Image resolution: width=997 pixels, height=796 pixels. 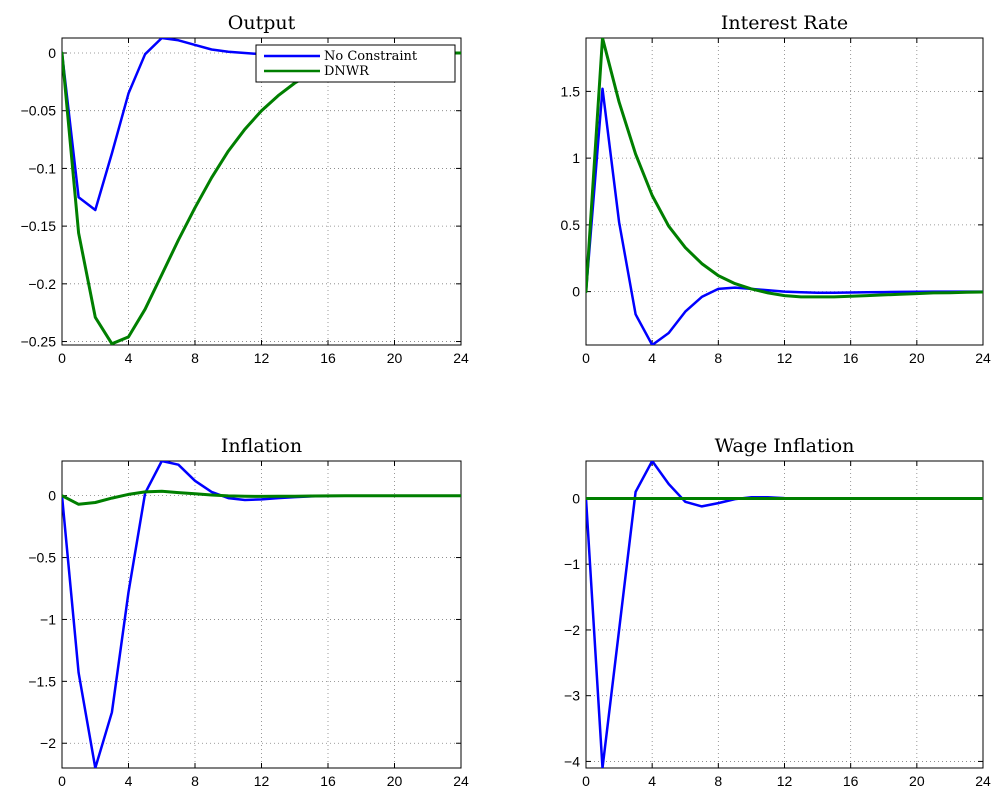 What do you see at coordinates (571, 225) in the screenshot?
I see `y-tick-label: 0.5` at bounding box center [571, 225].